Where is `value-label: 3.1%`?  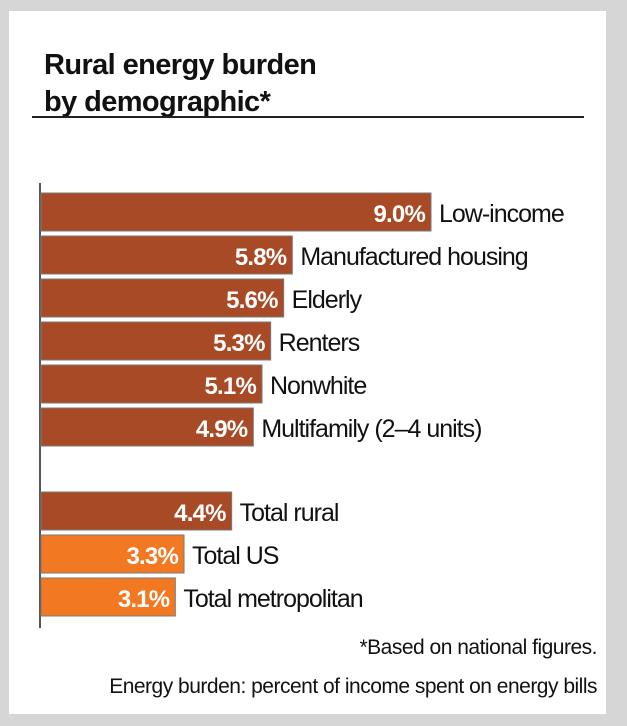
value-label: 3.1% is located at coordinates (144, 599).